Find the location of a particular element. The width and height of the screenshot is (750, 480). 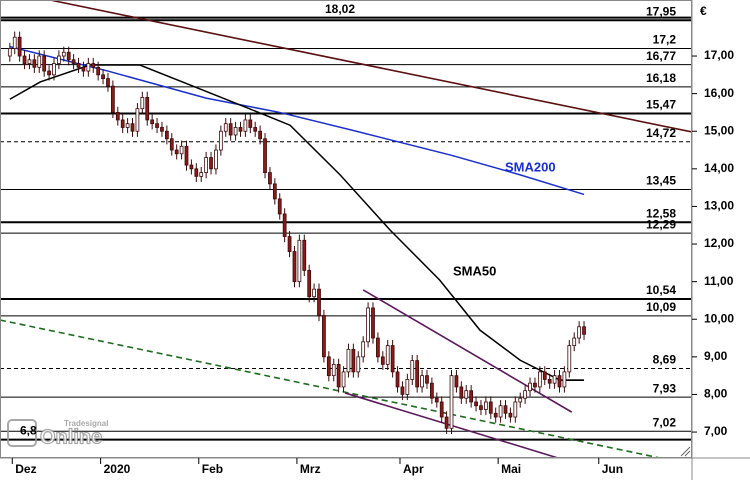

y-tick-label: 15,00 is located at coordinates (719, 130).